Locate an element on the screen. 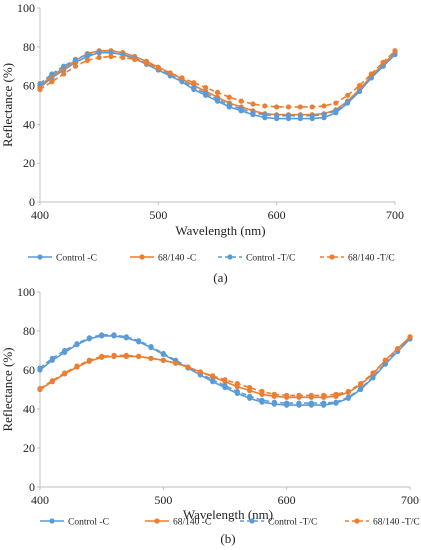 The width and height of the screenshot is (421, 550). legend-item: 68/140 -T/C is located at coordinates (357, 259).